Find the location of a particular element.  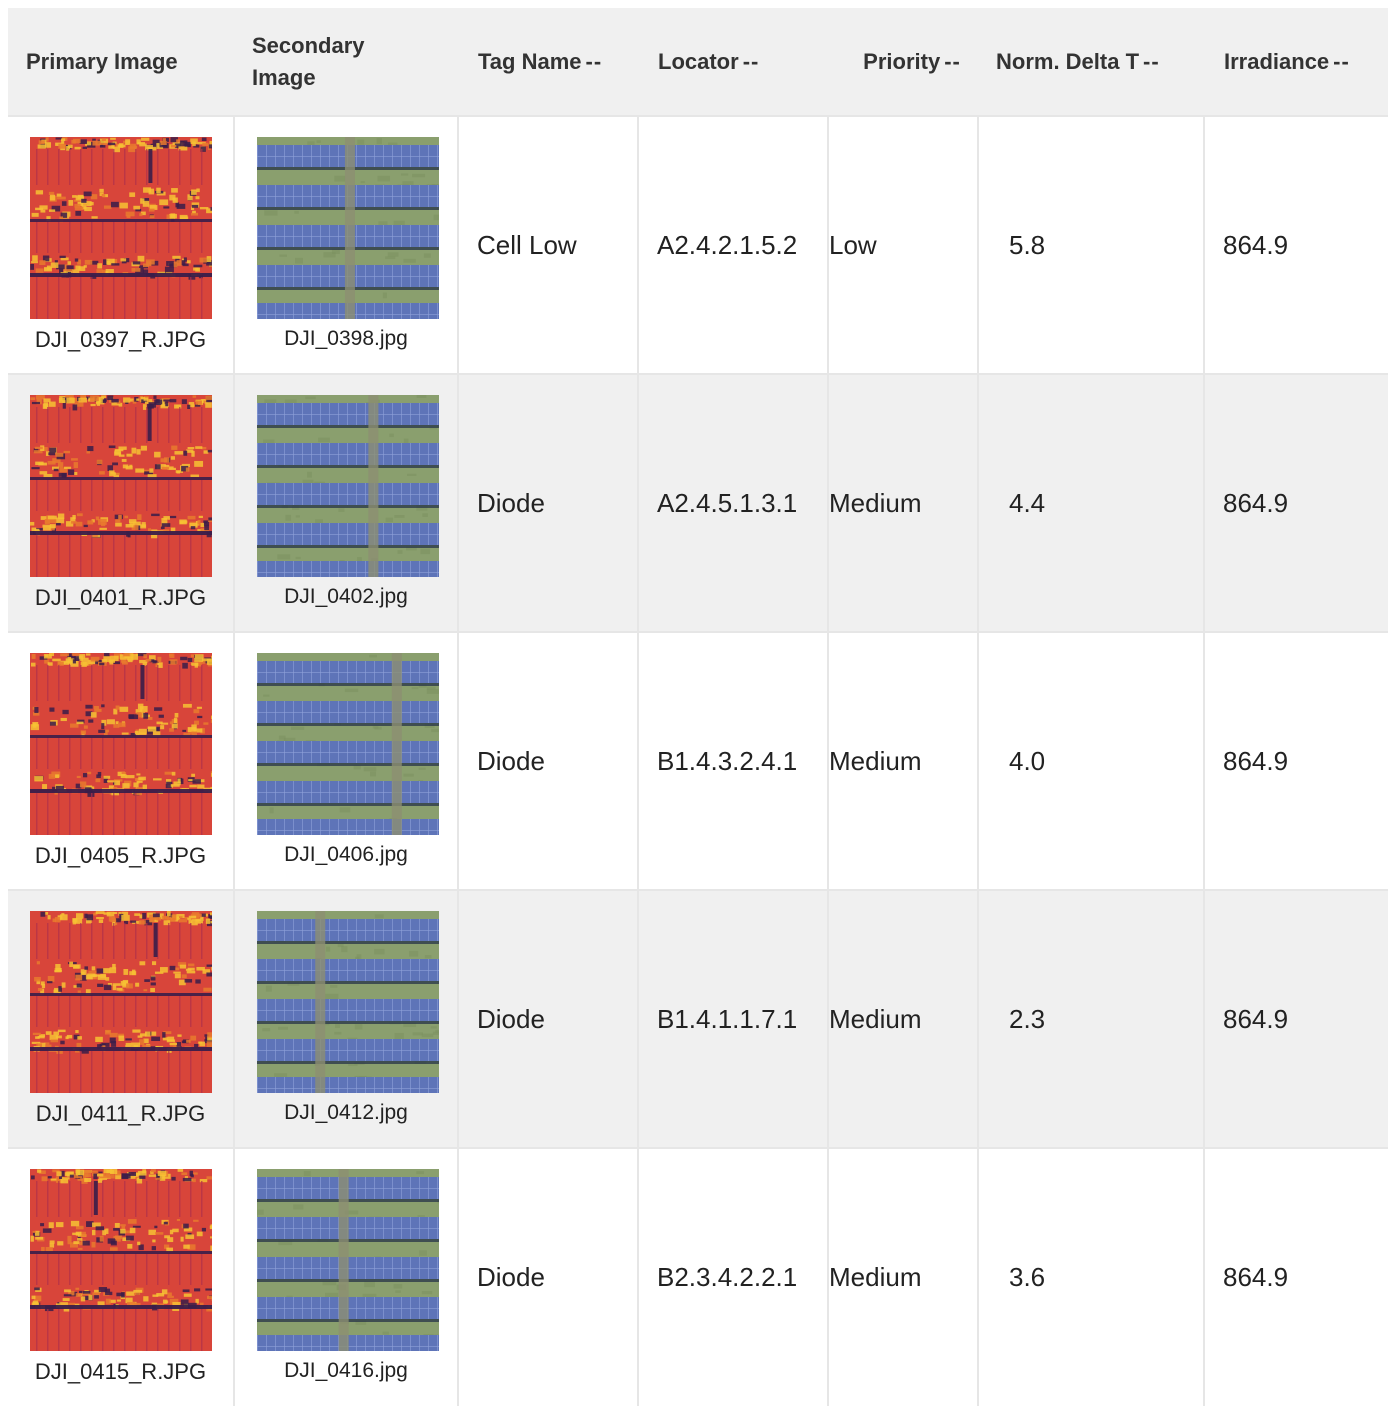

secondary-image-filename: DJI_0412.jpg is located at coordinates (346, 1113).